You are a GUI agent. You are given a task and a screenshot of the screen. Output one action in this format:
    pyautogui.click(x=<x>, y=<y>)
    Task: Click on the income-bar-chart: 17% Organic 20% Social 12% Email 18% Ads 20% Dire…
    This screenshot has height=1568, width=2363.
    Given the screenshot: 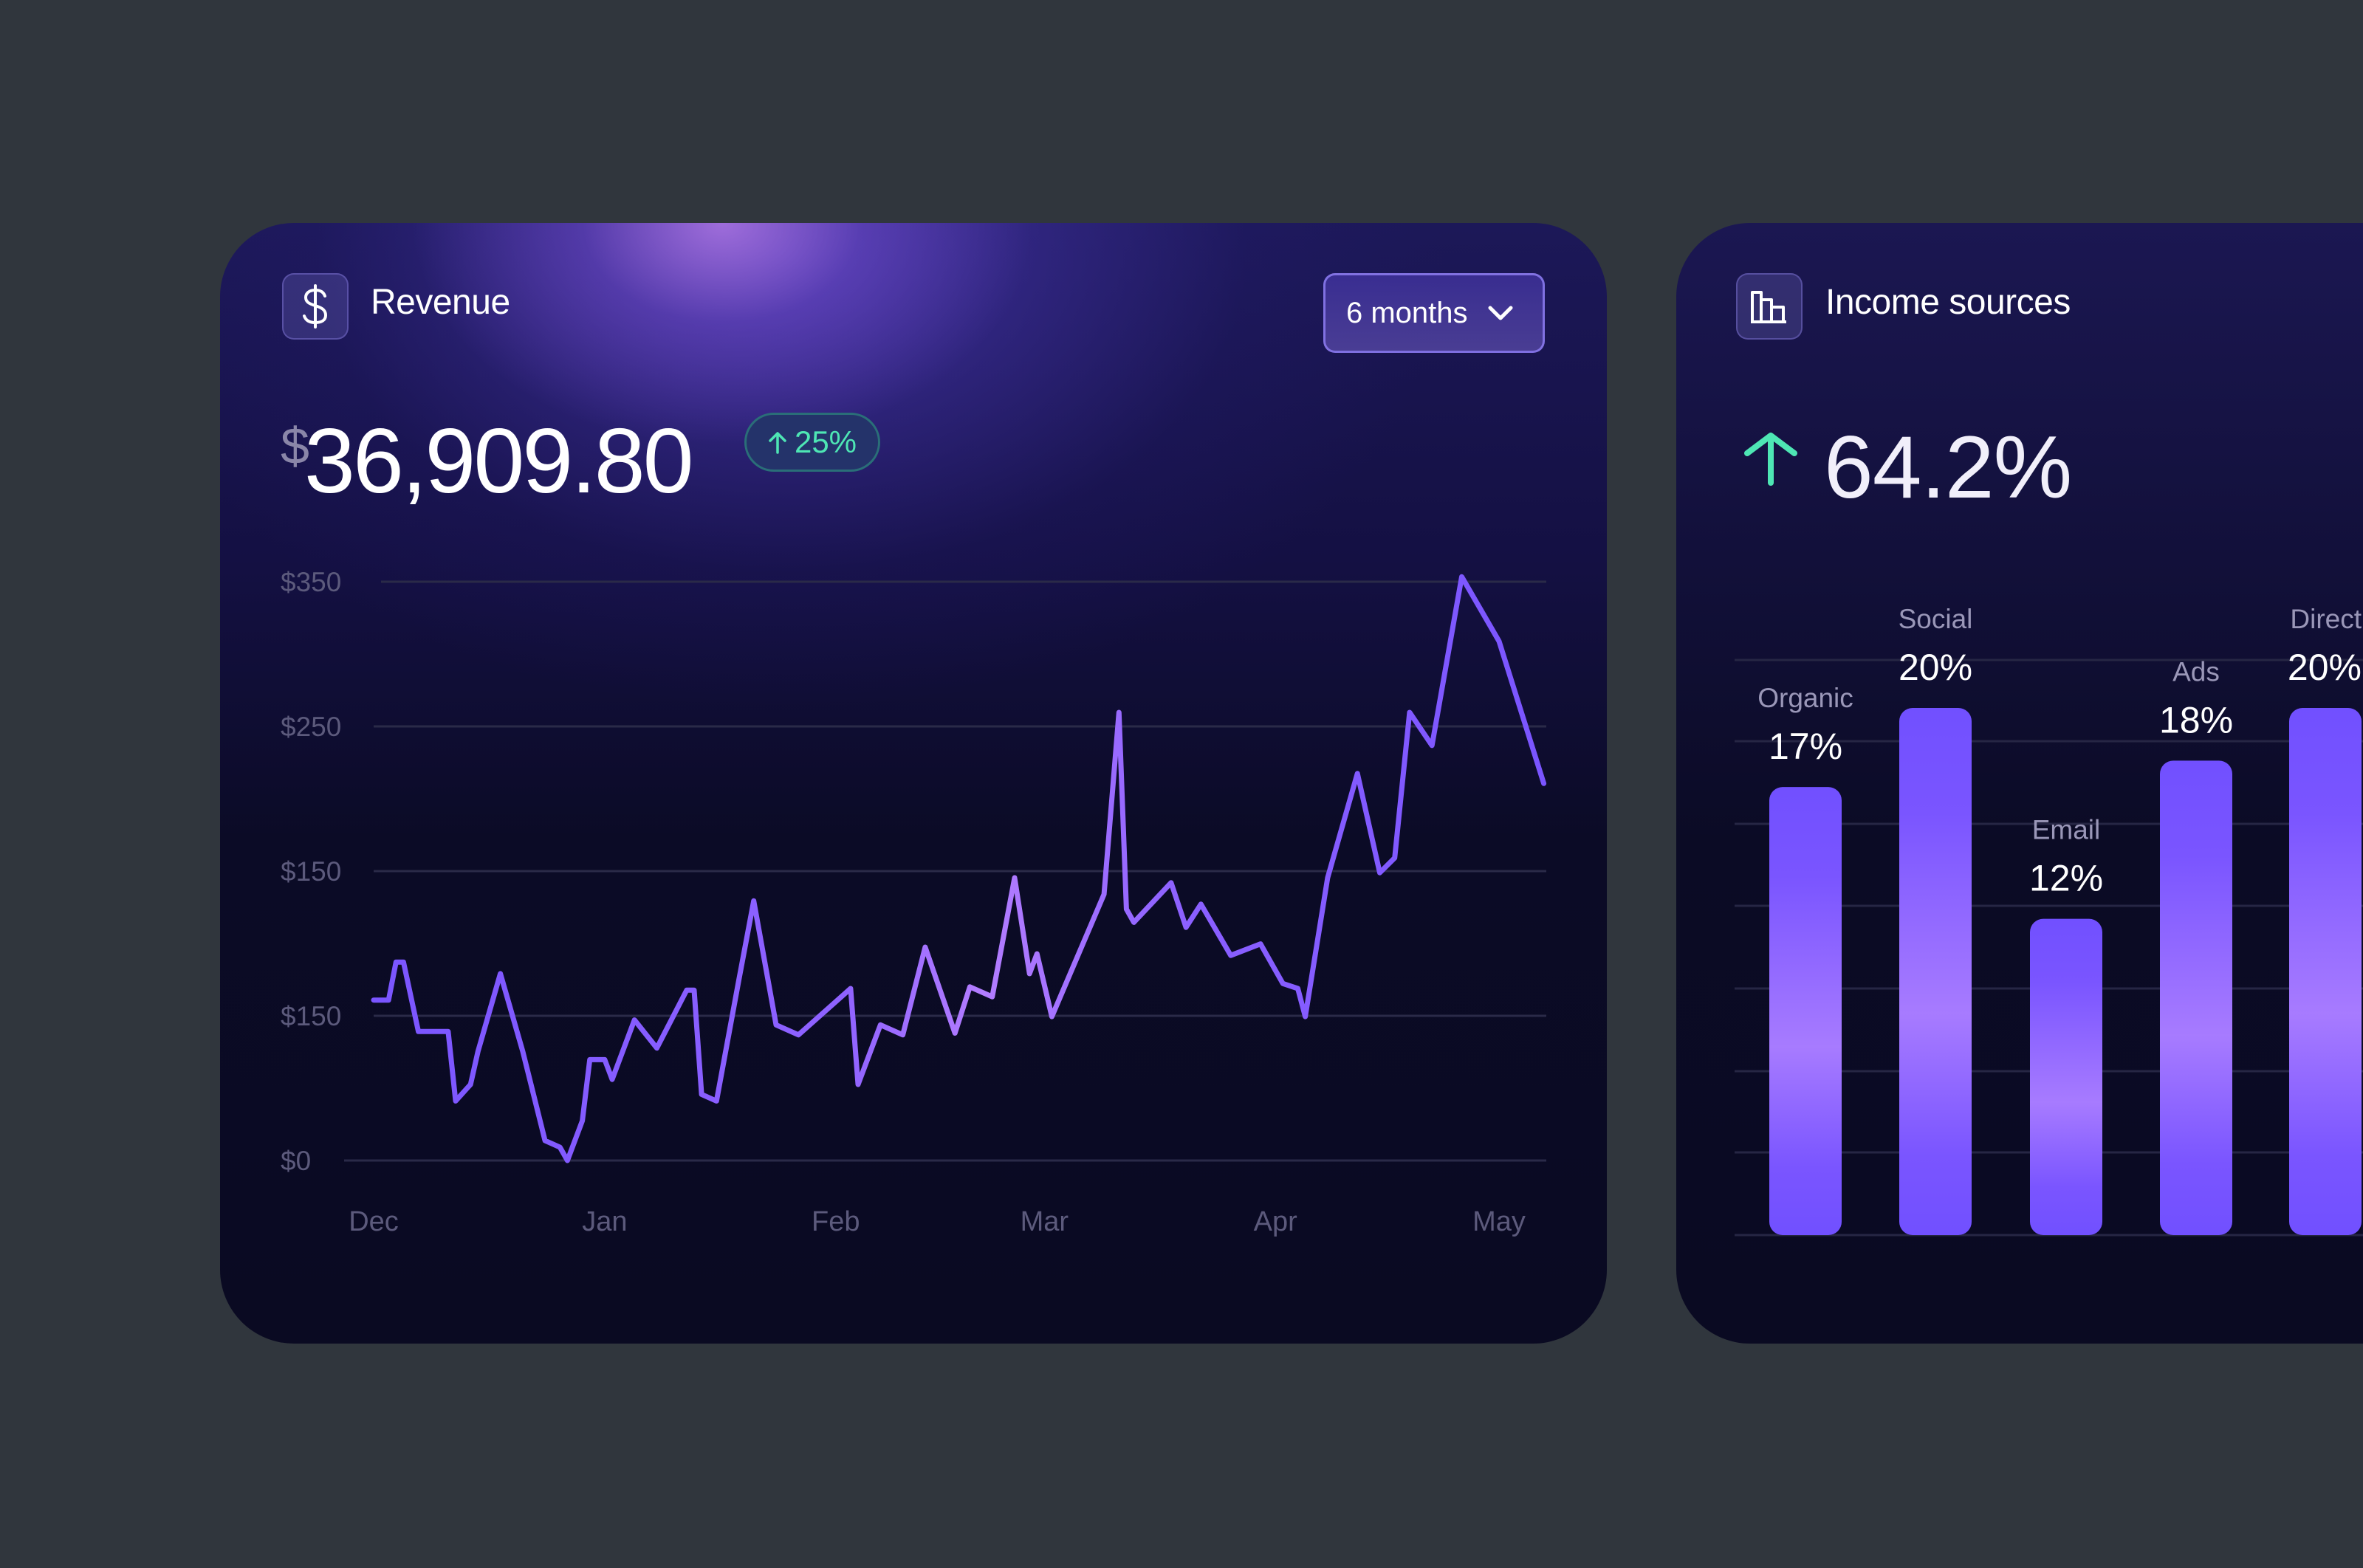 What is the action you would take?
    pyautogui.click(x=2049, y=921)
    